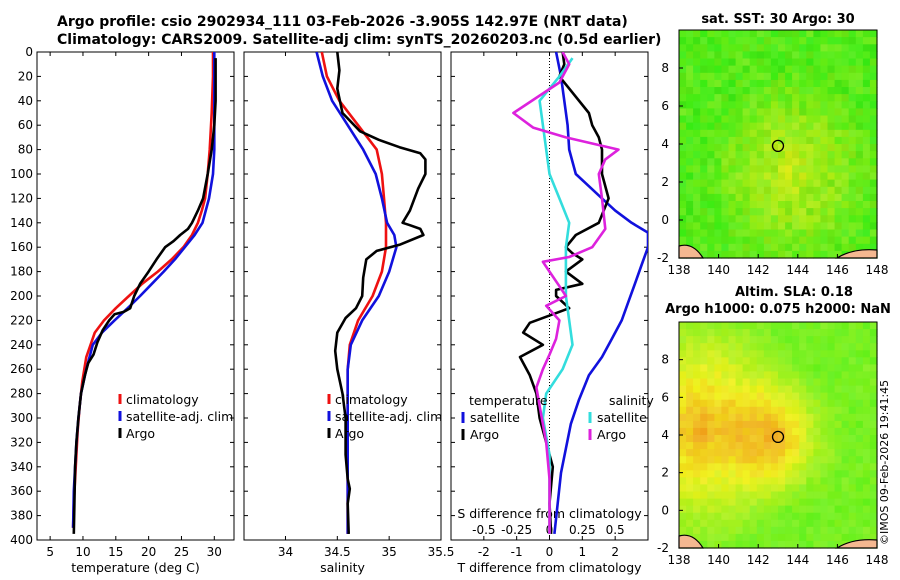 The width and height of the screenshot is (900, 580). What do you see at coordinates (214, 552) in the screenshot?
I see `temperature-x-tick-label: 30` at bounding box center [214, 552].